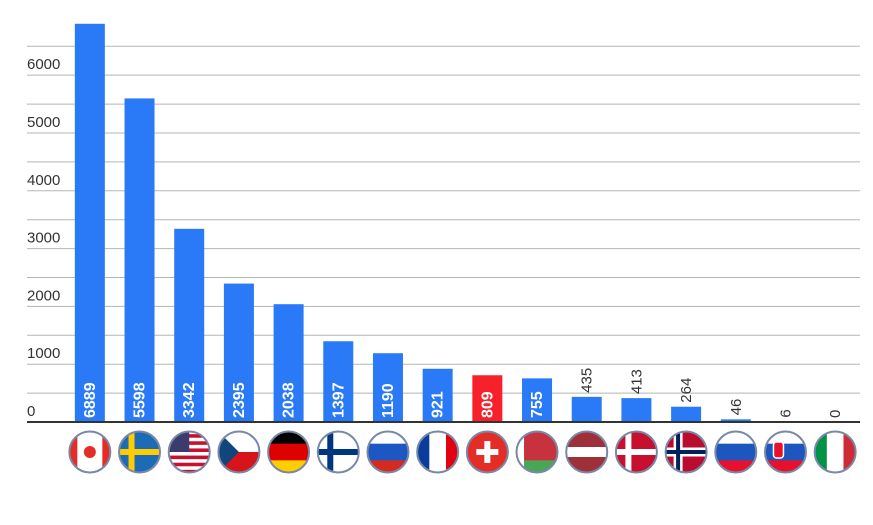 This screenshot has width=873, height=525. Describe the element at coordinates (289, 400) in the screenshot. I see `value-label: 2038` at that location.